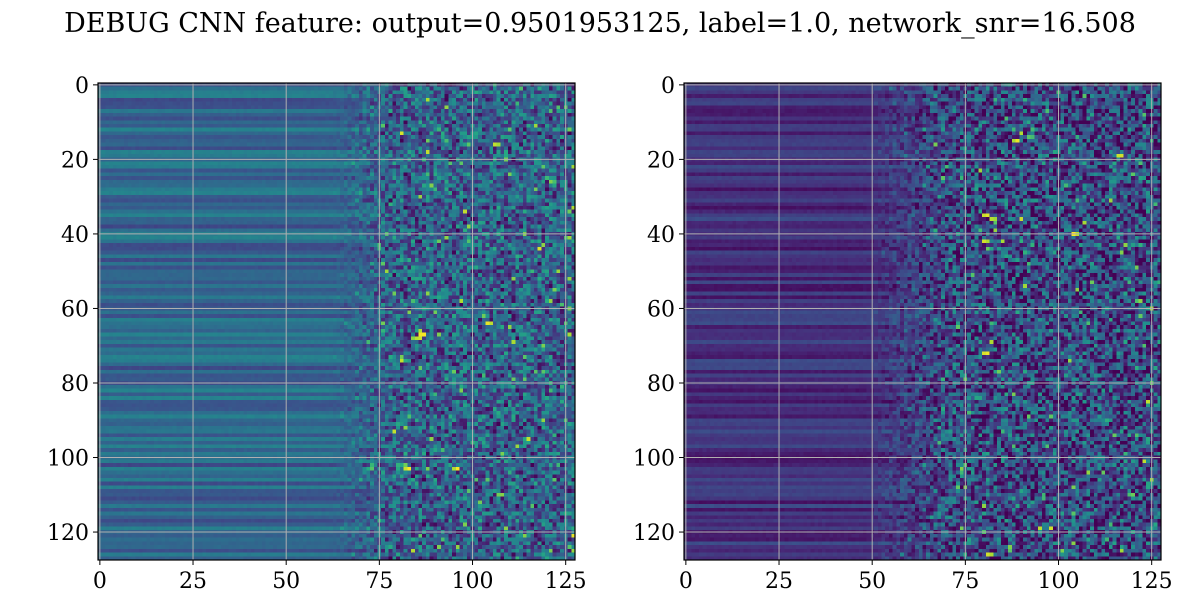 This screenshot has height=600, width=1200. I want to click on left-y-tick-label: 60, so click(75, 309).